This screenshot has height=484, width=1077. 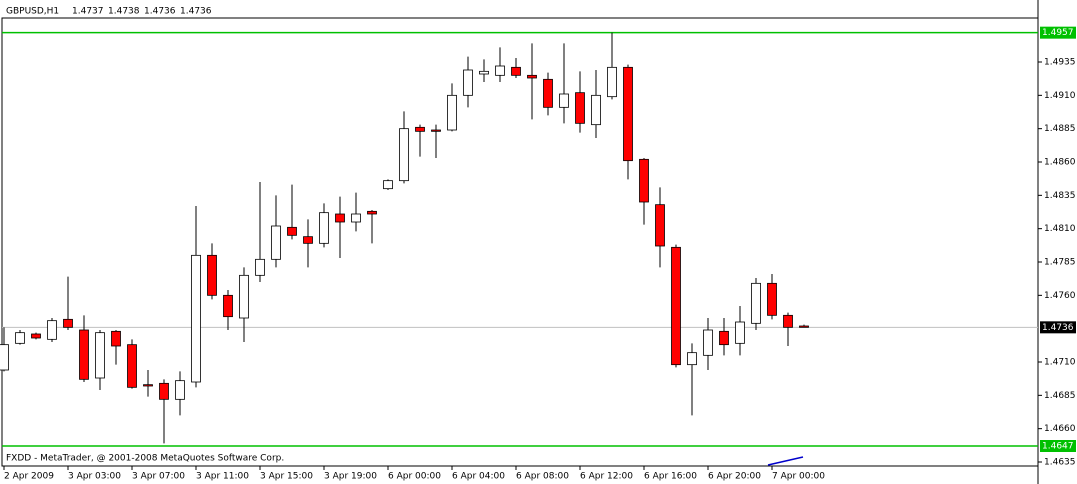 What do you see at coordinates (734, 477) in the screenshot?
I see `x-tick-label: 6 Apr 20:00` at bounding box center [734, 477].